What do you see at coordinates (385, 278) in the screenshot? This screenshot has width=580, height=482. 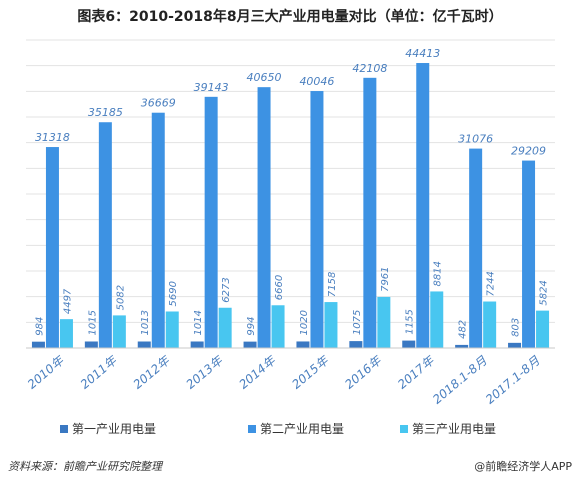 I see `data-label: 7961` at bounding box center [385, 278].